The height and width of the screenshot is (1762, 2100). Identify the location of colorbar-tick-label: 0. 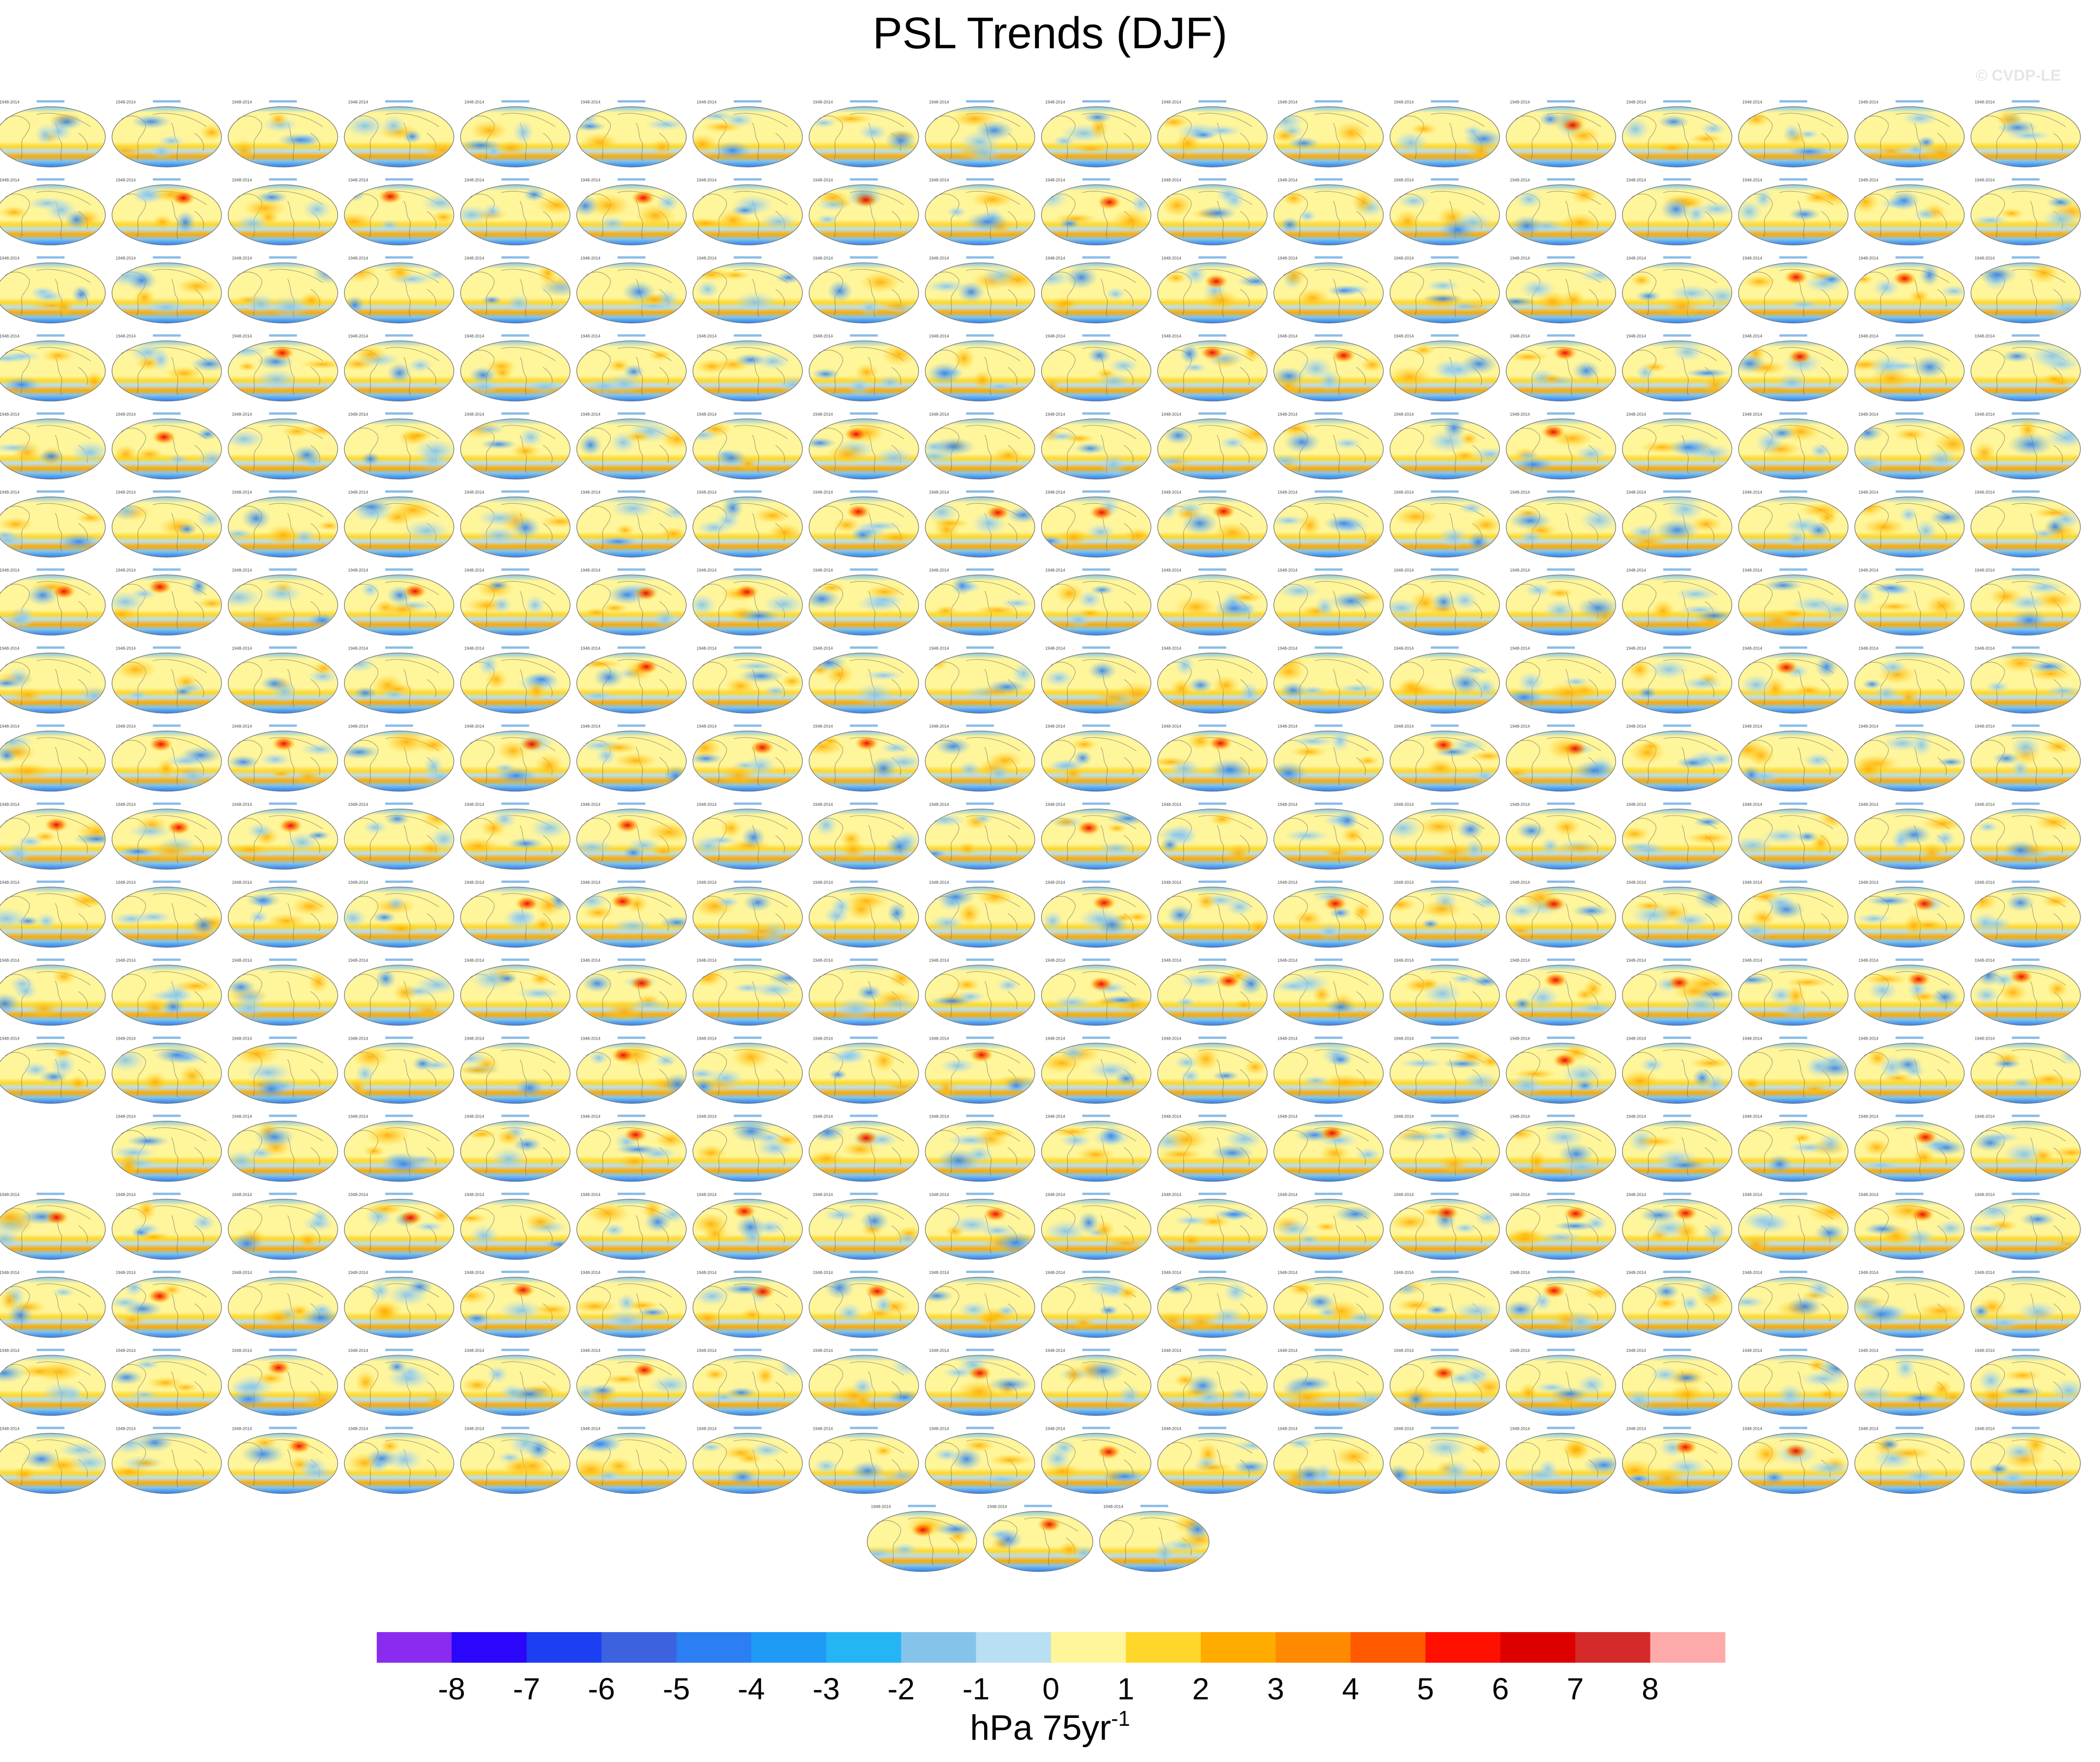
(1052, 1689).